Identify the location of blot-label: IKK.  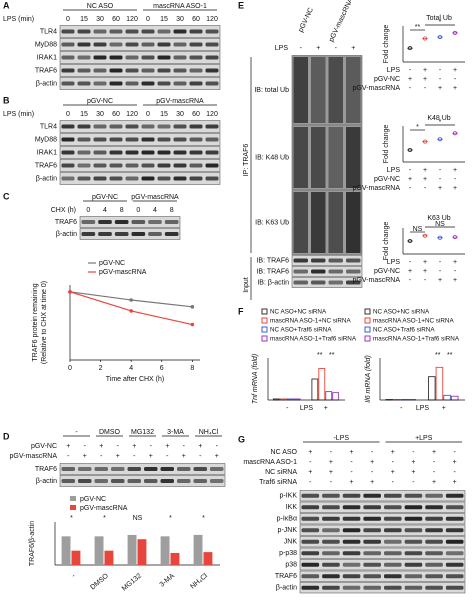
(292, 507).